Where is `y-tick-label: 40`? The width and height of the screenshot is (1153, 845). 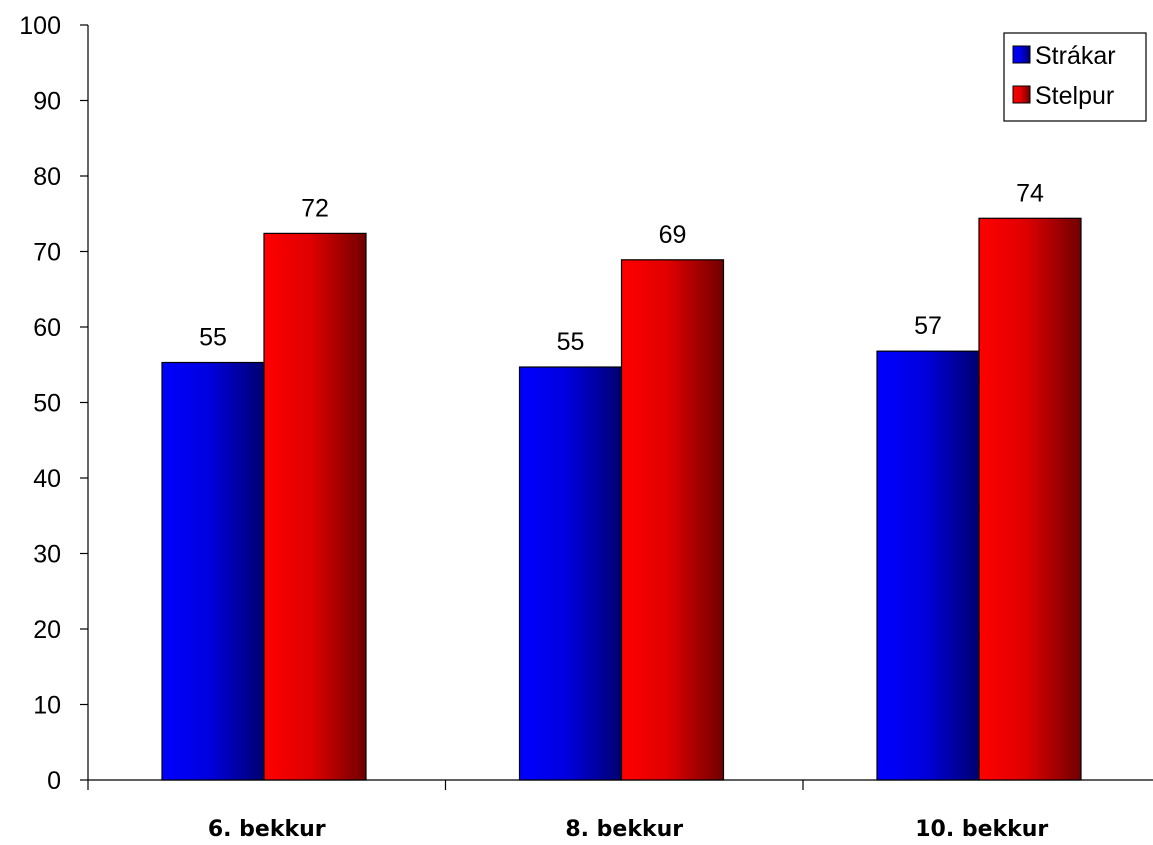 y-tick-label: 40 is located at coordinates (47, 479).